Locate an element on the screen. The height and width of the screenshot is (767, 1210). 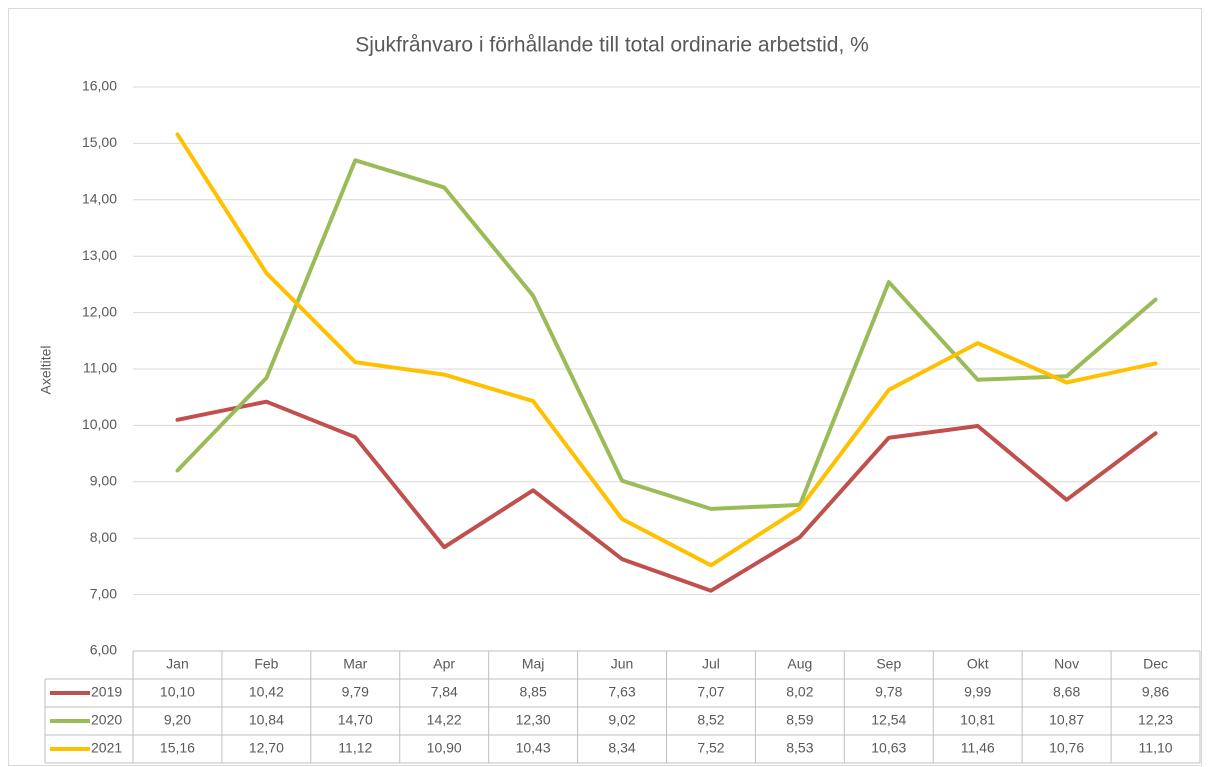
y-tick-label: 9,00 is located at coordinates (103, 481).